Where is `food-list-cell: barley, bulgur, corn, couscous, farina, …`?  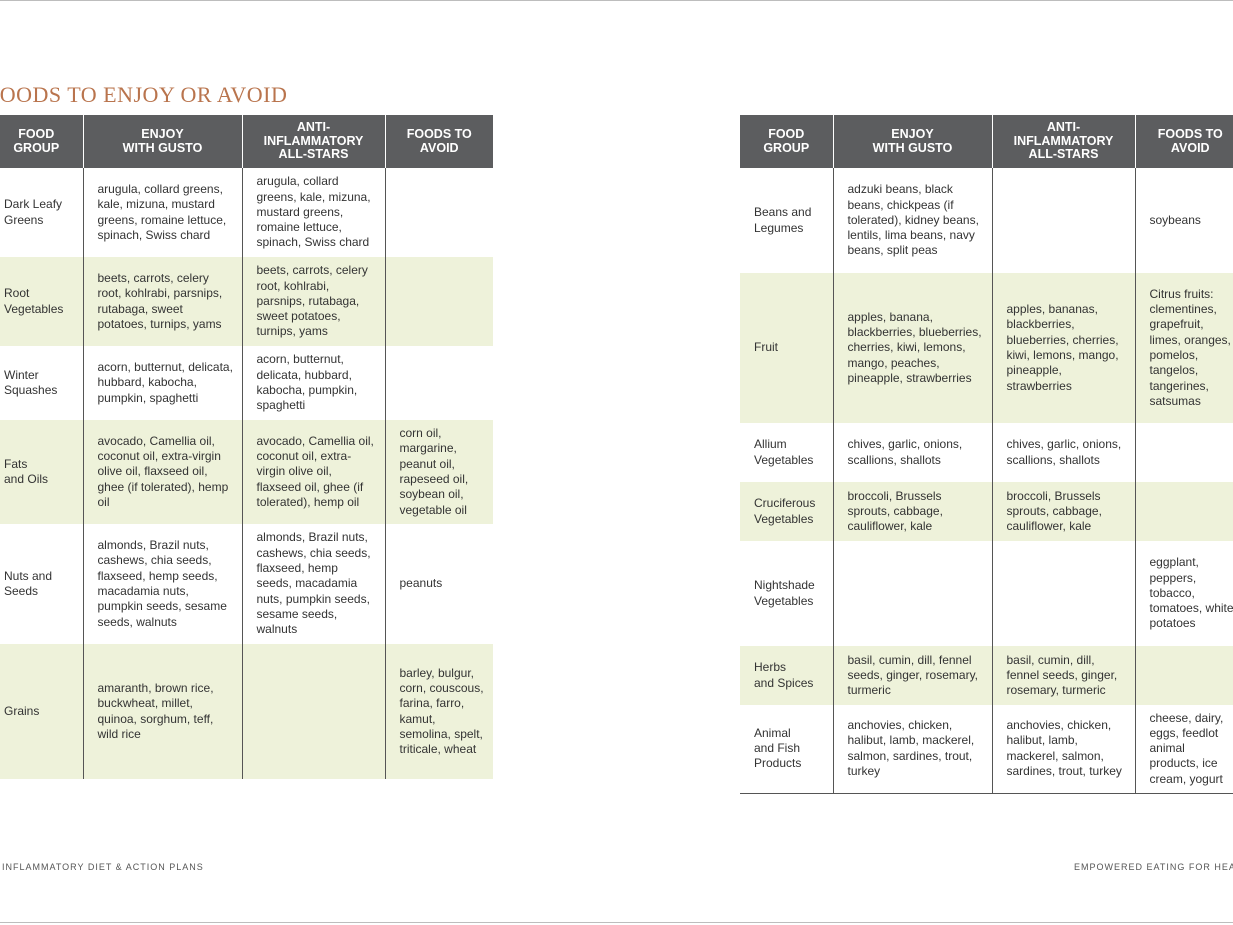
food-list-cell: barley, bulgur, corn, couscous, farina, … is located at coordinates (438, 711).